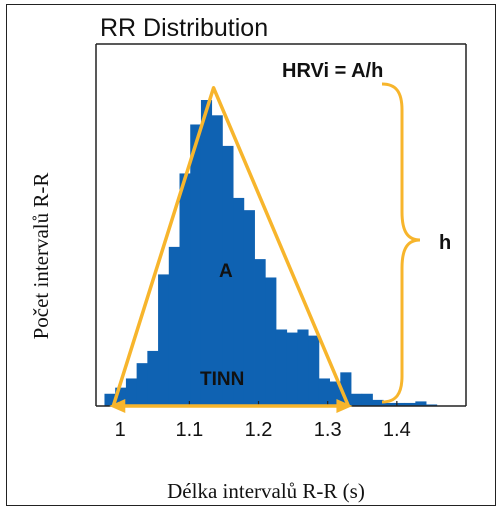  What do you see at coordinates (397, 430) in the screenshot?
I see `x-tick-label-4: 1.4` at bounding box center [397, 430].